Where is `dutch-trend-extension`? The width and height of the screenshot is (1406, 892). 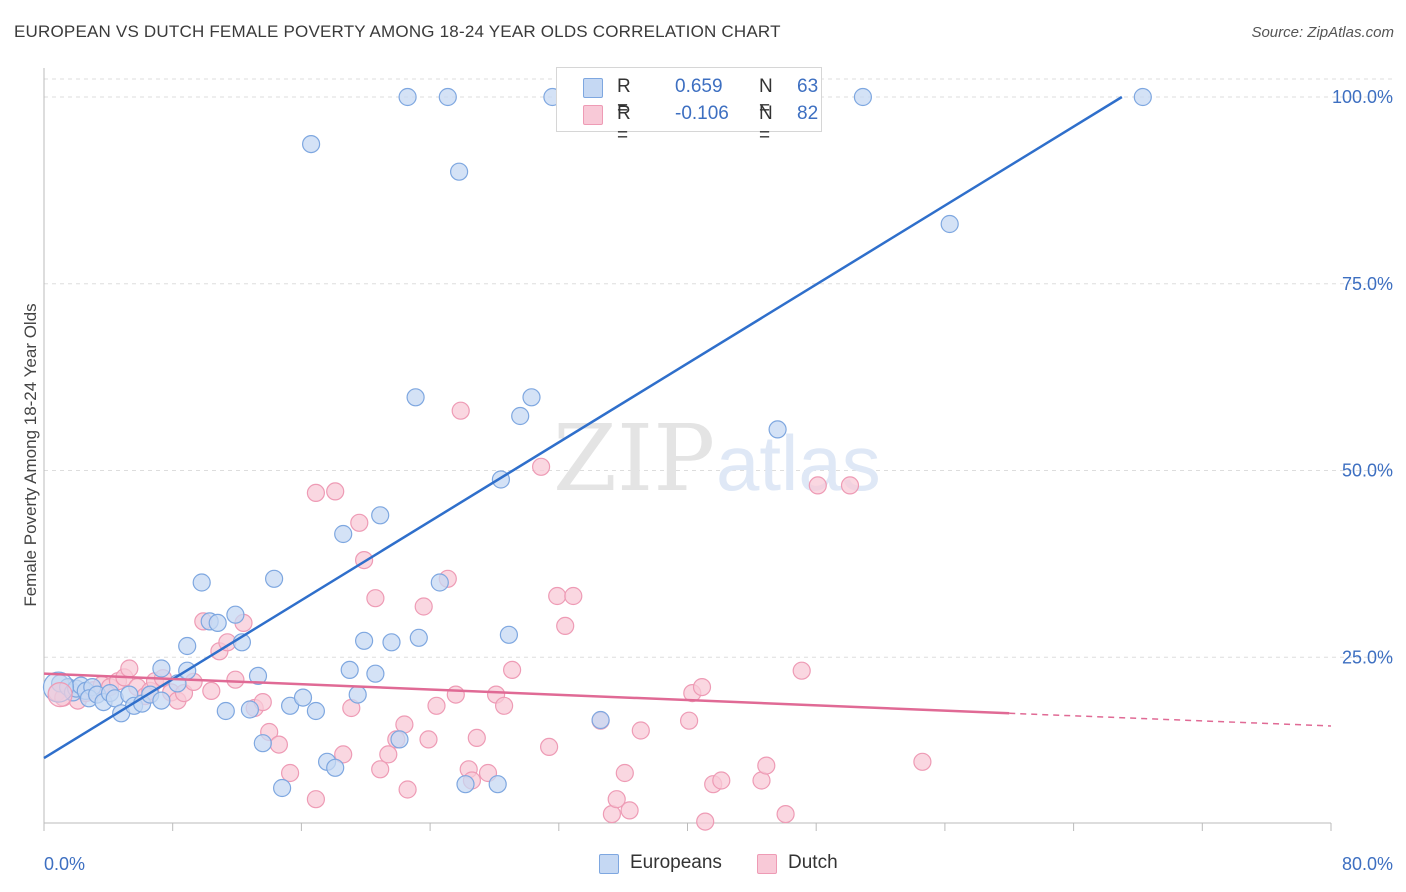
dutch-trend-extension is located at coordinates (1170, 719).